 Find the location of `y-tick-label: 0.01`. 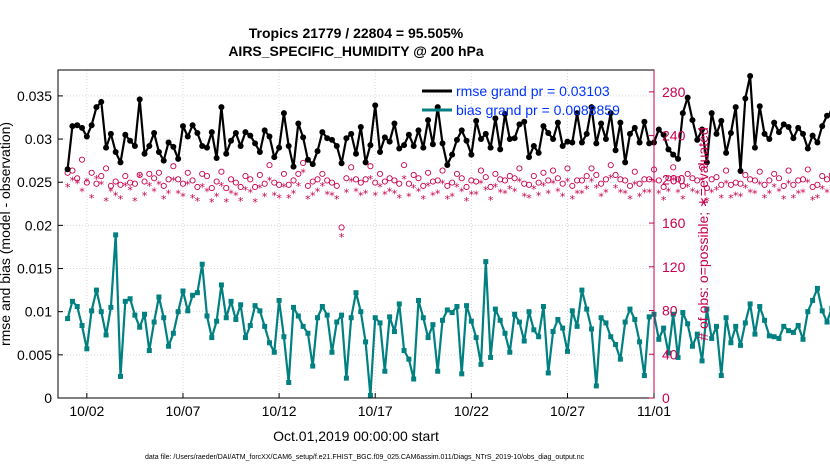

y-tick-label: 0.01 is located at coordinates (38, 312).